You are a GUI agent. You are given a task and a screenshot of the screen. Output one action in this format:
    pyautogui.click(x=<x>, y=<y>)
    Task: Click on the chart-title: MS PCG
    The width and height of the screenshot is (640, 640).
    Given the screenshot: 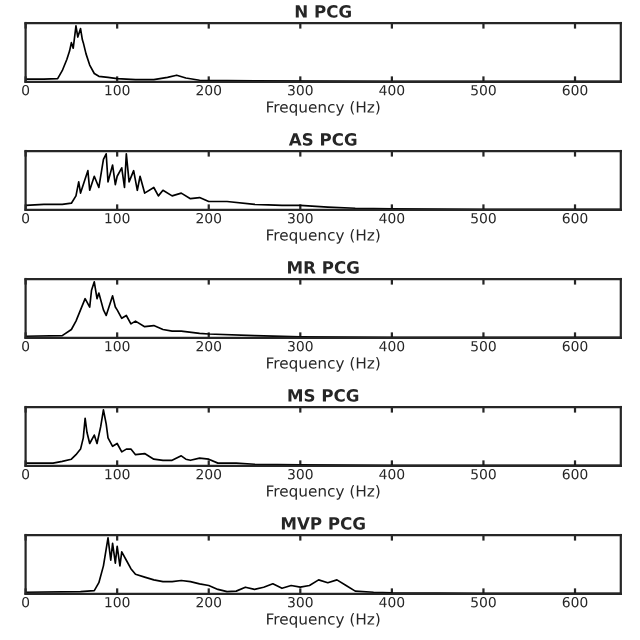 What is the action you would take?
    pyautogui.click(x=323, y=395)
    